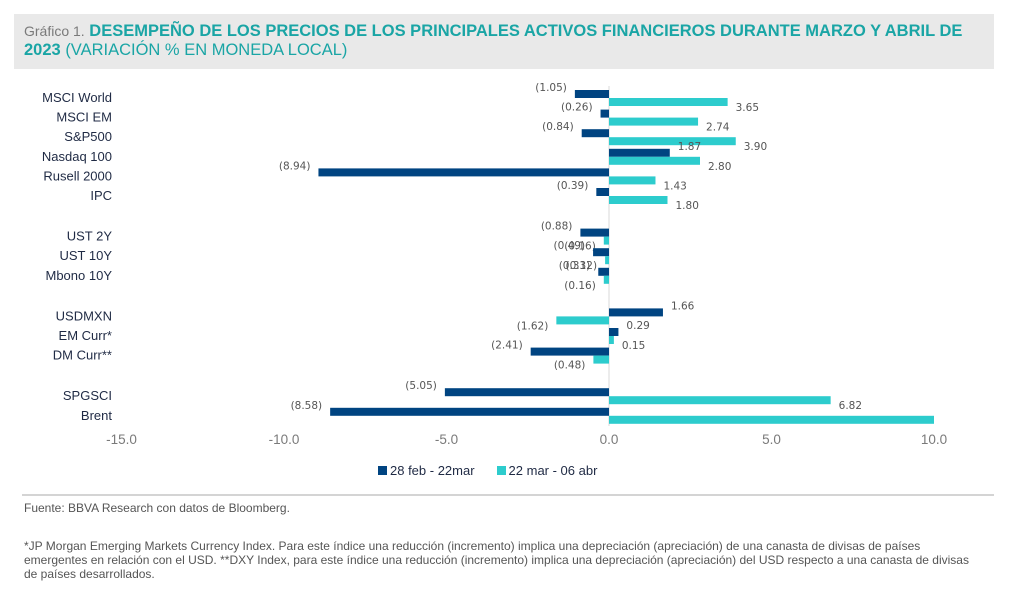 The image size is (1024, 605). What do you see at coordinates (575, 266) in the screenshot?
I see `data-label-series1: (0.33)` at bounding box center [575, 266].